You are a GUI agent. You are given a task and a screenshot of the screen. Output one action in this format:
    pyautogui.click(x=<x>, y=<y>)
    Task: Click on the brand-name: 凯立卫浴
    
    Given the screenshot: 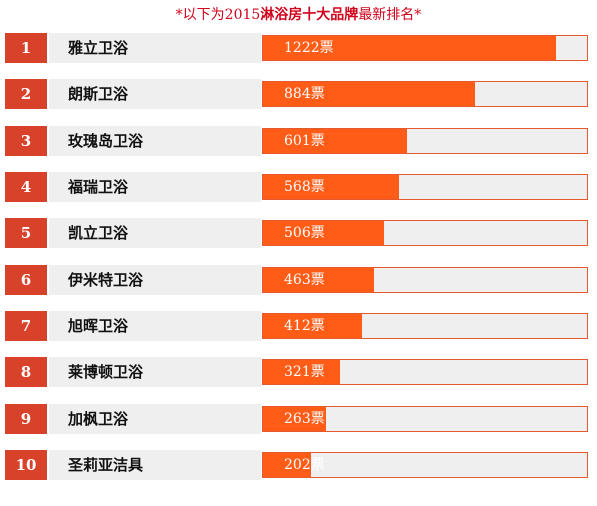 What is the action you would take?
    pyautogui.click(x=98, y=233)
    